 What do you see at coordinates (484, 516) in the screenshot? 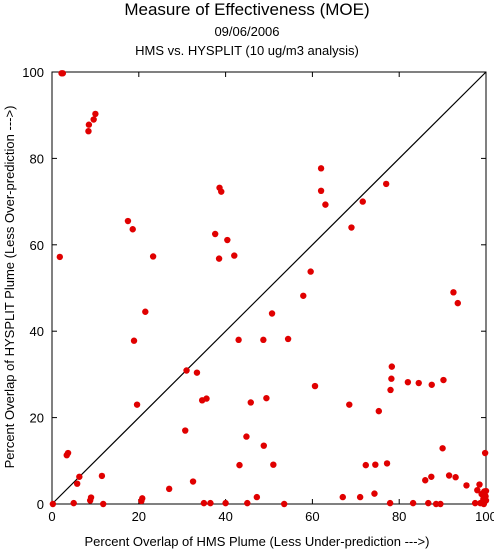
I see `x-tick-label: 100` at bounding box center [484, 516].